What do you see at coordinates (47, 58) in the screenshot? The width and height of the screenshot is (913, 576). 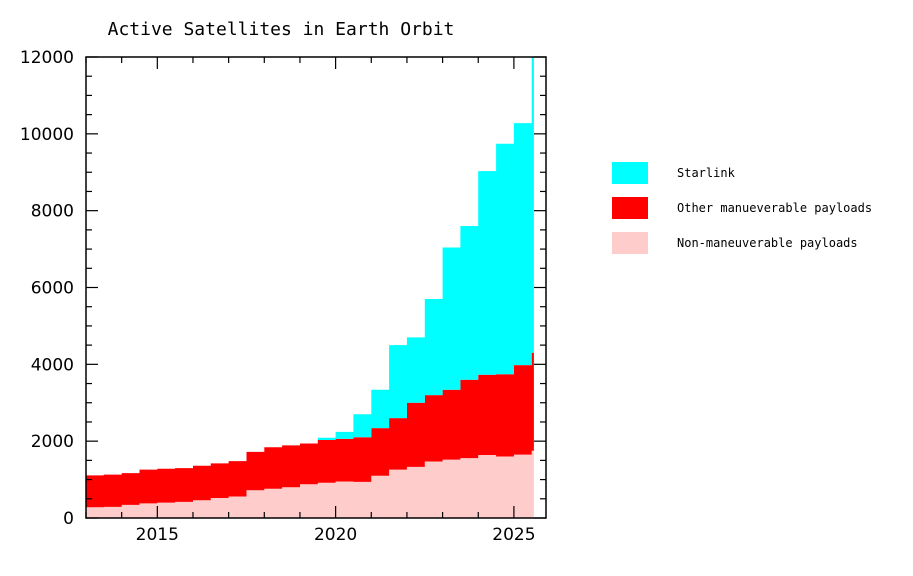 I see `y-tick-label: 12000` at bounding box center [47, 58].